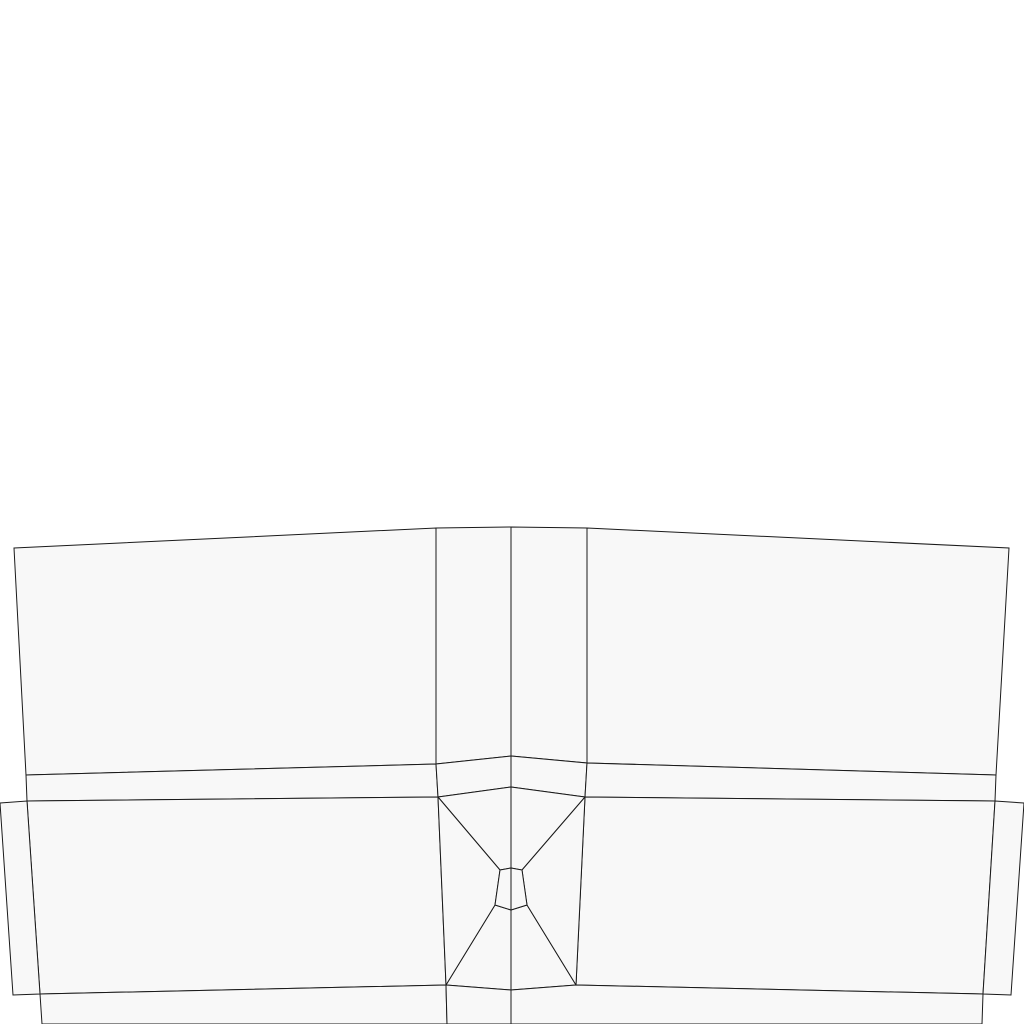 The height and width of the screenshot is (1024, 1024). I want to click on mesh-face-lower-right-panel, so click(785, 895).